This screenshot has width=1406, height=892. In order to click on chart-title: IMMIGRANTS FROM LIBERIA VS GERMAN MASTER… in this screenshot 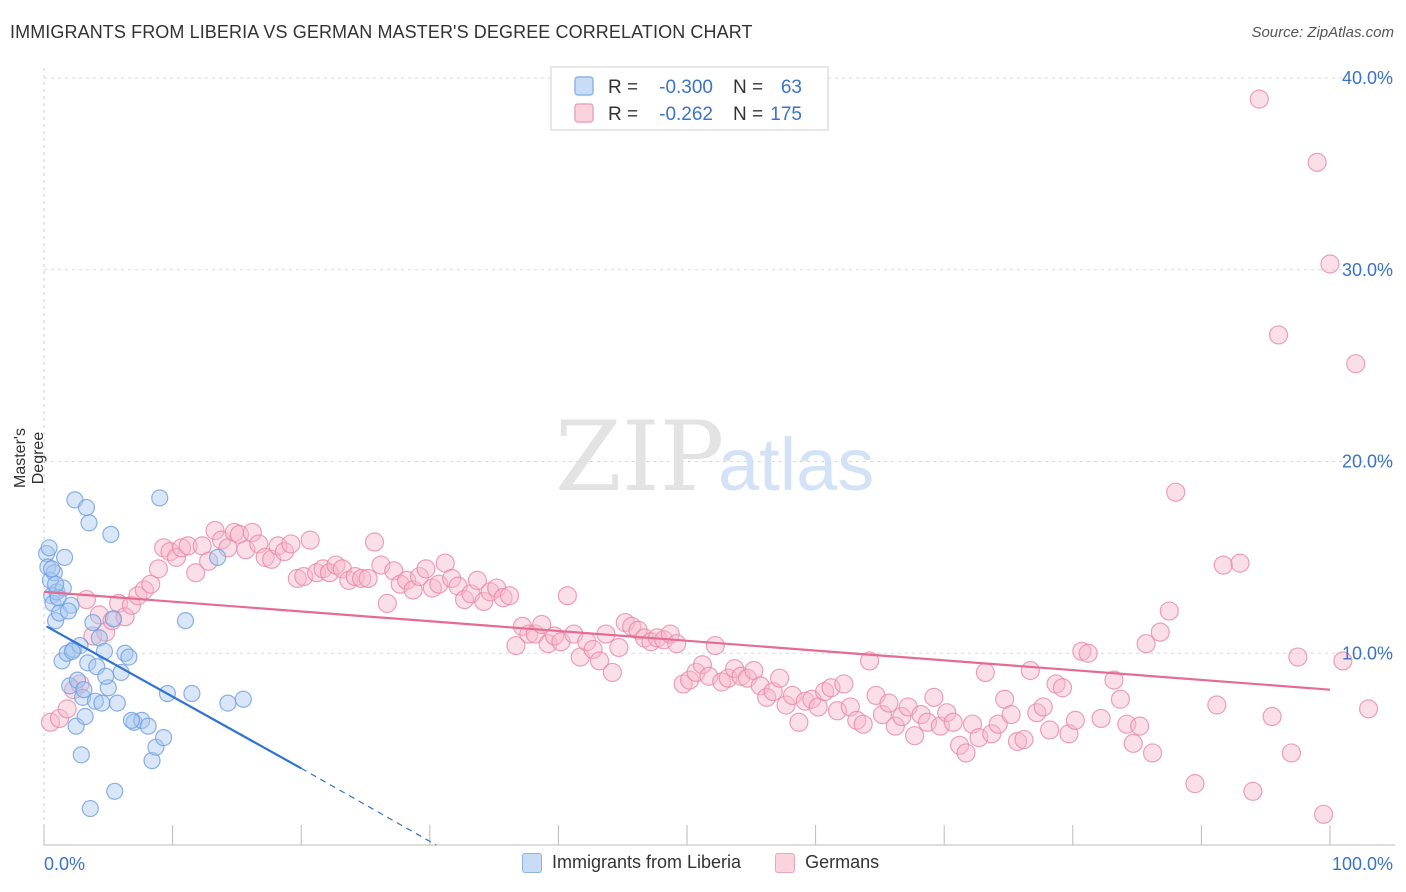, I will do `click(381, 32)`.